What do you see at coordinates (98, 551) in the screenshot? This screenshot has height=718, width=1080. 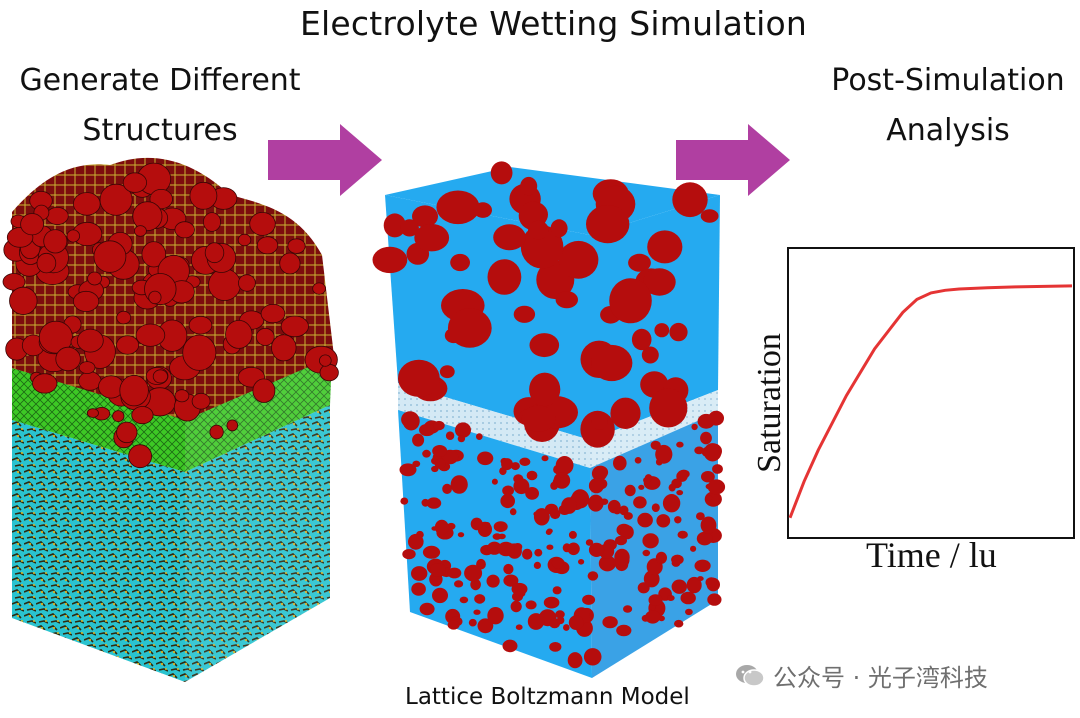 I see `cyan-layer-front` at bounding box center [98, 551].